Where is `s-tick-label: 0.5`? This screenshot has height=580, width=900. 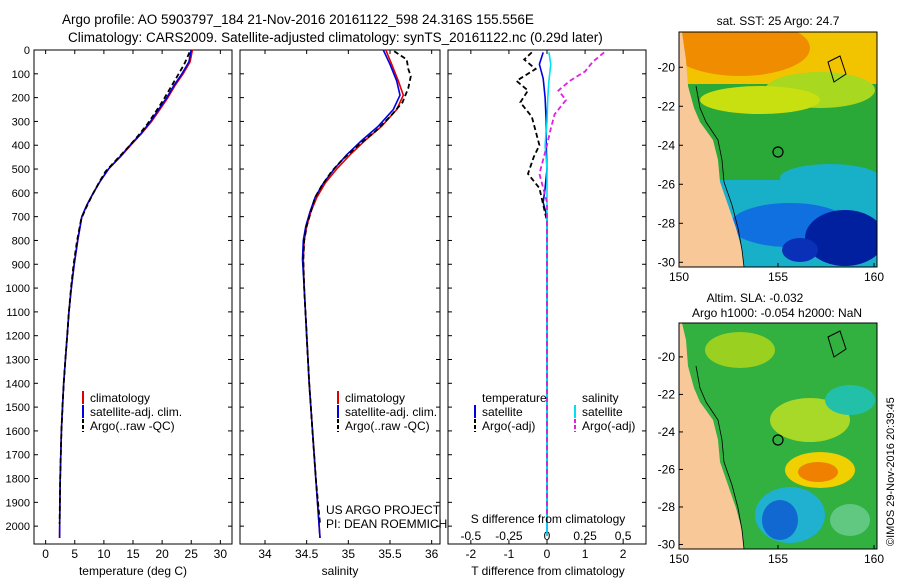
s-tick-label: 0.5 is located at coordinates (623, 536).